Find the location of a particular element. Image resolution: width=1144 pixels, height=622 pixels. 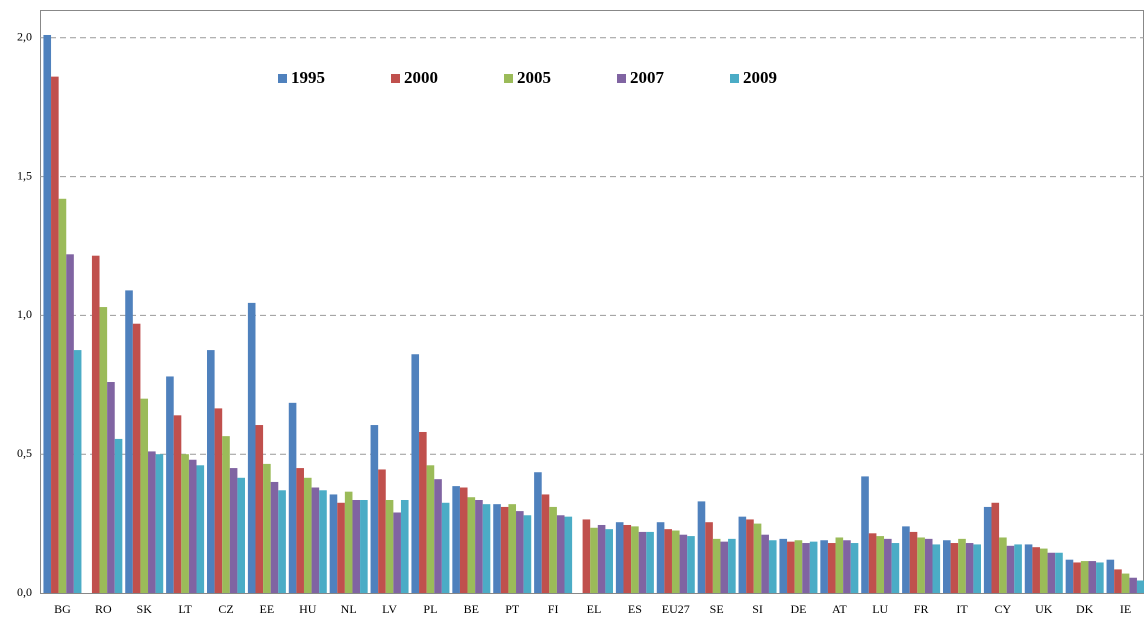

x-tick-label: PT is located at coordinates (512, 609).